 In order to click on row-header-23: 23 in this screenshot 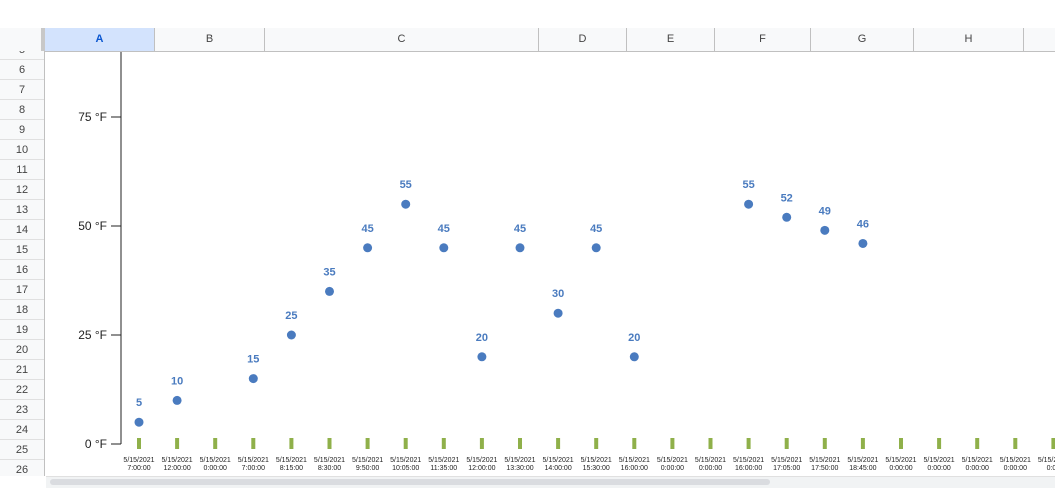, I will do `click(22, 410)`.